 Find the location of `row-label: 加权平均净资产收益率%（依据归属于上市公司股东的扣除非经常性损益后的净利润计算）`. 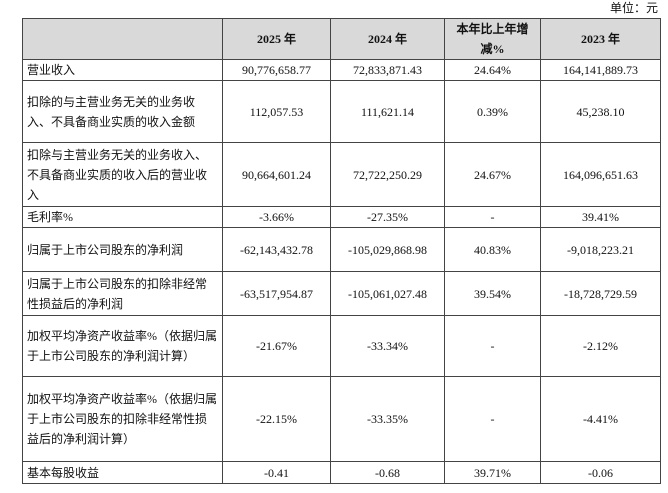

row-label: 加权平均净资产收益率%（依据归属于上市公司股东的扣除非经常性损益后的净利润计算） is located at coordinates (122, 419).